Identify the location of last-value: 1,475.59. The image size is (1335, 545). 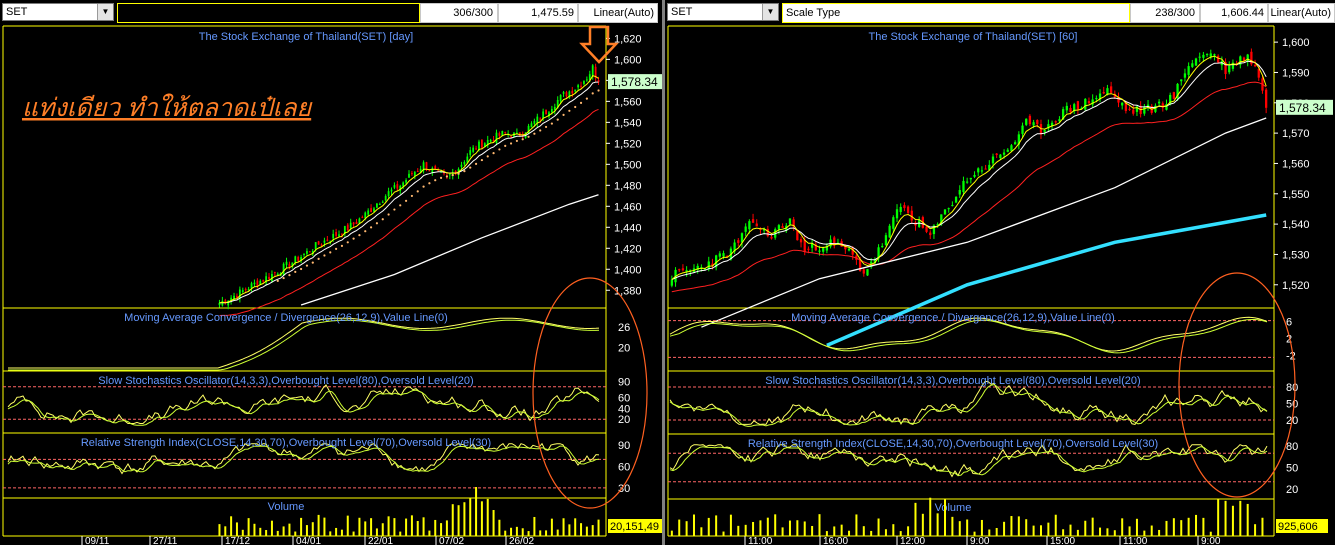
(538, 13).